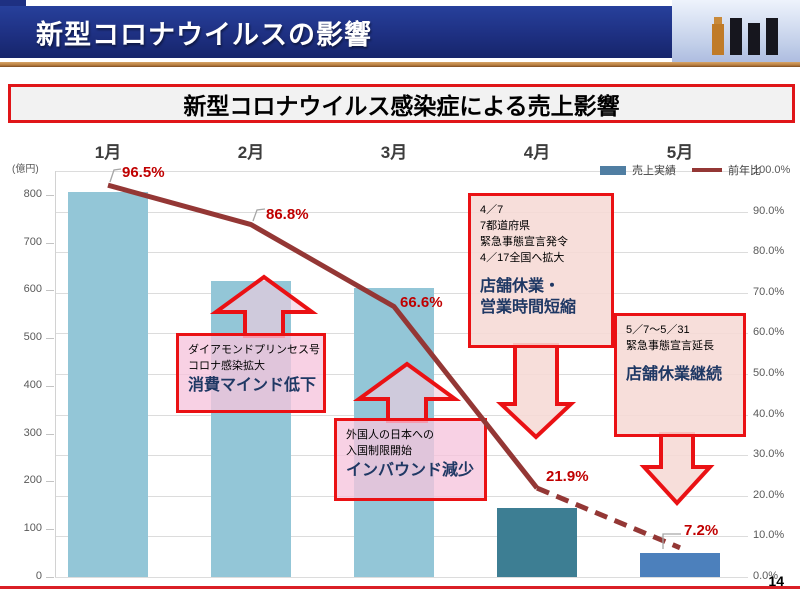  Describe the element at coordinates (520, 286) in the screenshot. I see `callout-text-line: 店舗休業・` at that location.